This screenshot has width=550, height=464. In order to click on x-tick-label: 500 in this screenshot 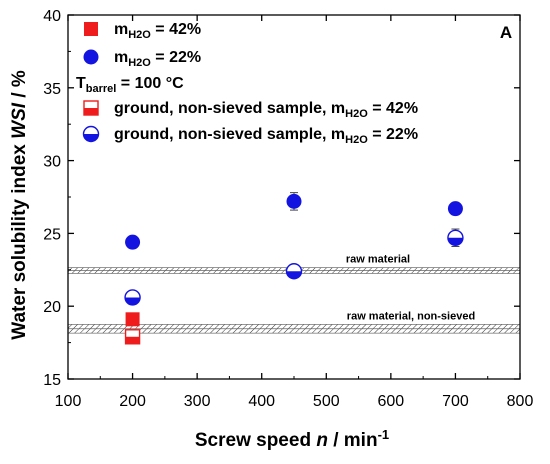, I will do `click(326, 401)`.